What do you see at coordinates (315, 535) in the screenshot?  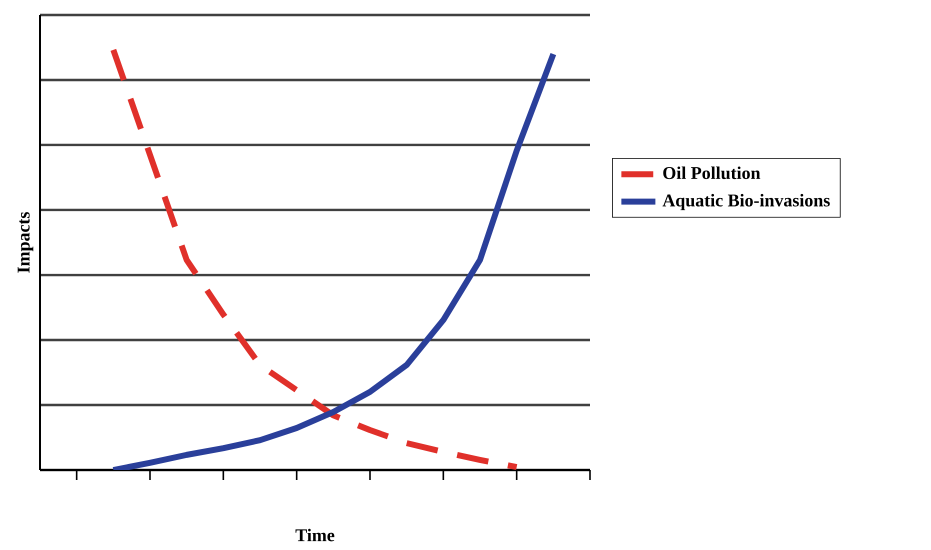 I see `x-axis-title: Time` at bounding box center [315, 535].